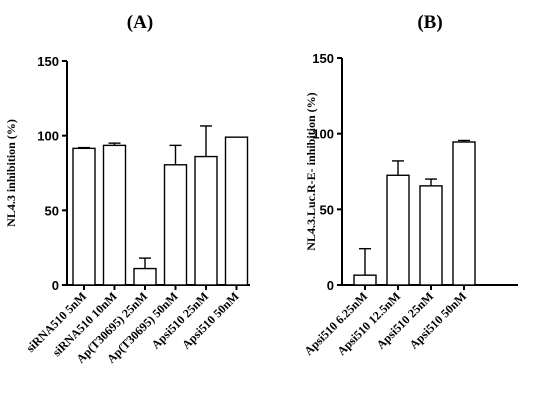 The image size is (550, 415). I want to click on panel-b-y-tick-label: 150, so click(323, 58).